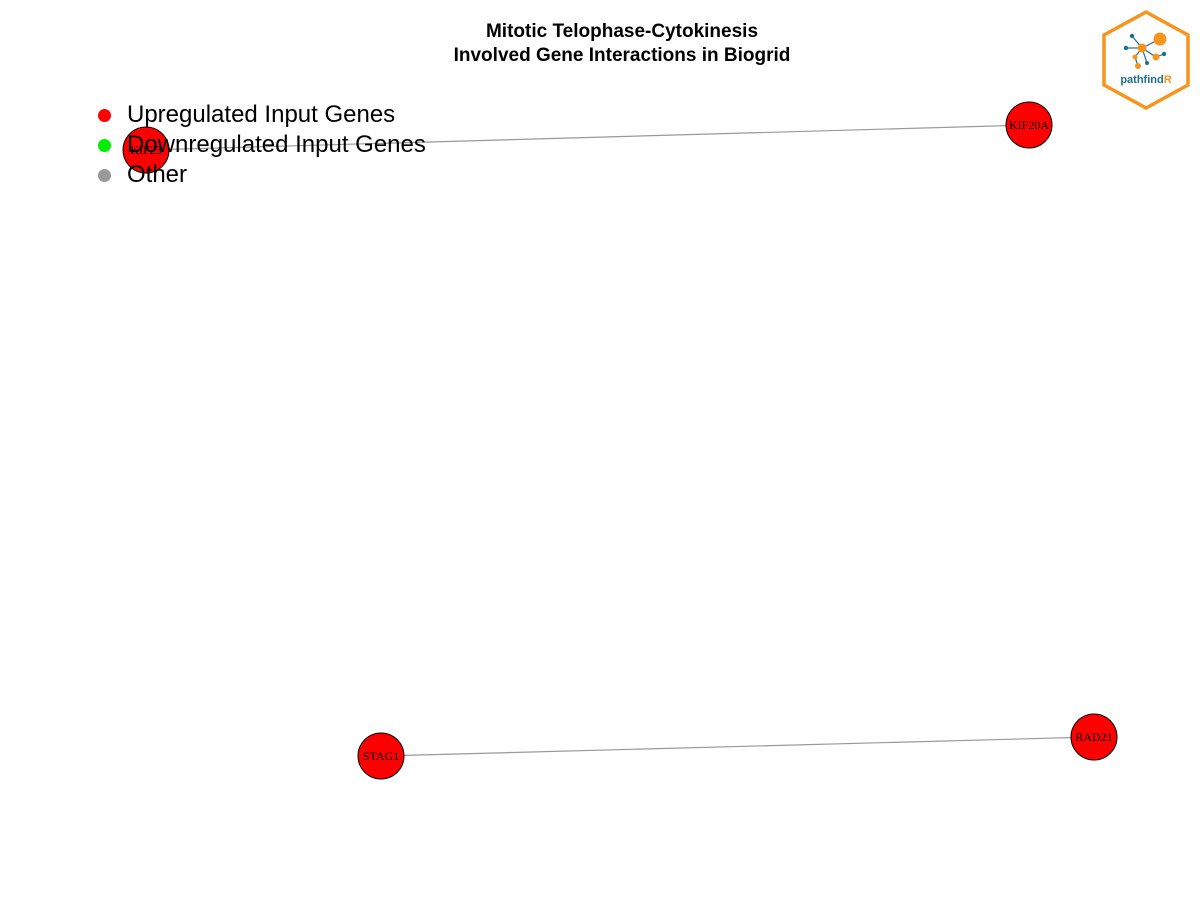 The image size is (1200, 900). I want to click on pathfindr-logo: pathfindR, so click(1146, 60).